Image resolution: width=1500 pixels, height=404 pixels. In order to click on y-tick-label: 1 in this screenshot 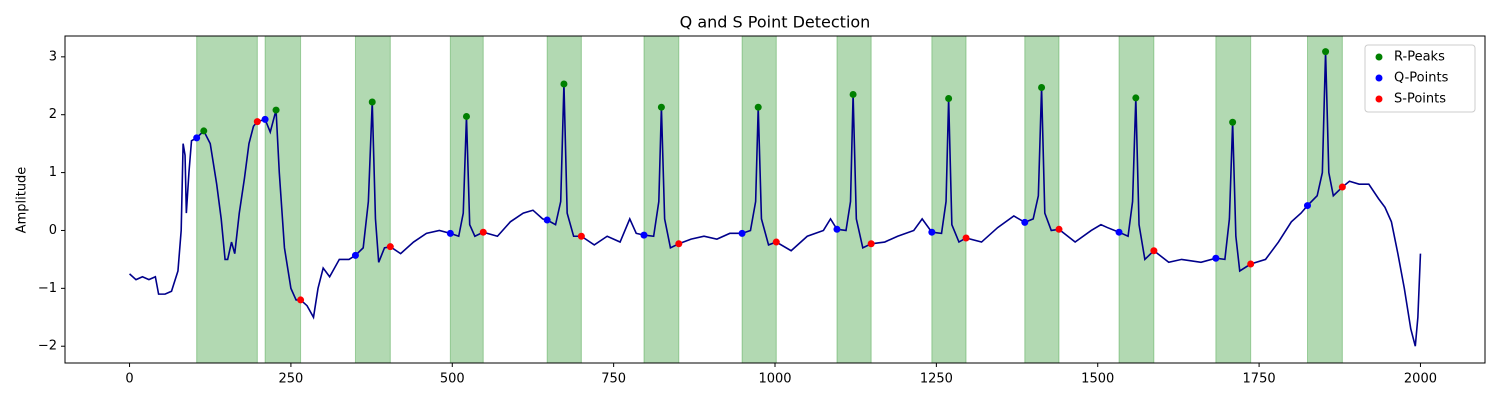, I will do `click(53, 172)`.